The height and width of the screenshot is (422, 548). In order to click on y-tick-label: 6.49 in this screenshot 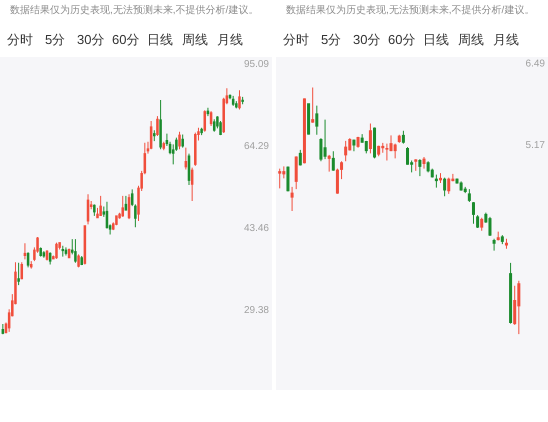, I will do `click(536, 64)`.